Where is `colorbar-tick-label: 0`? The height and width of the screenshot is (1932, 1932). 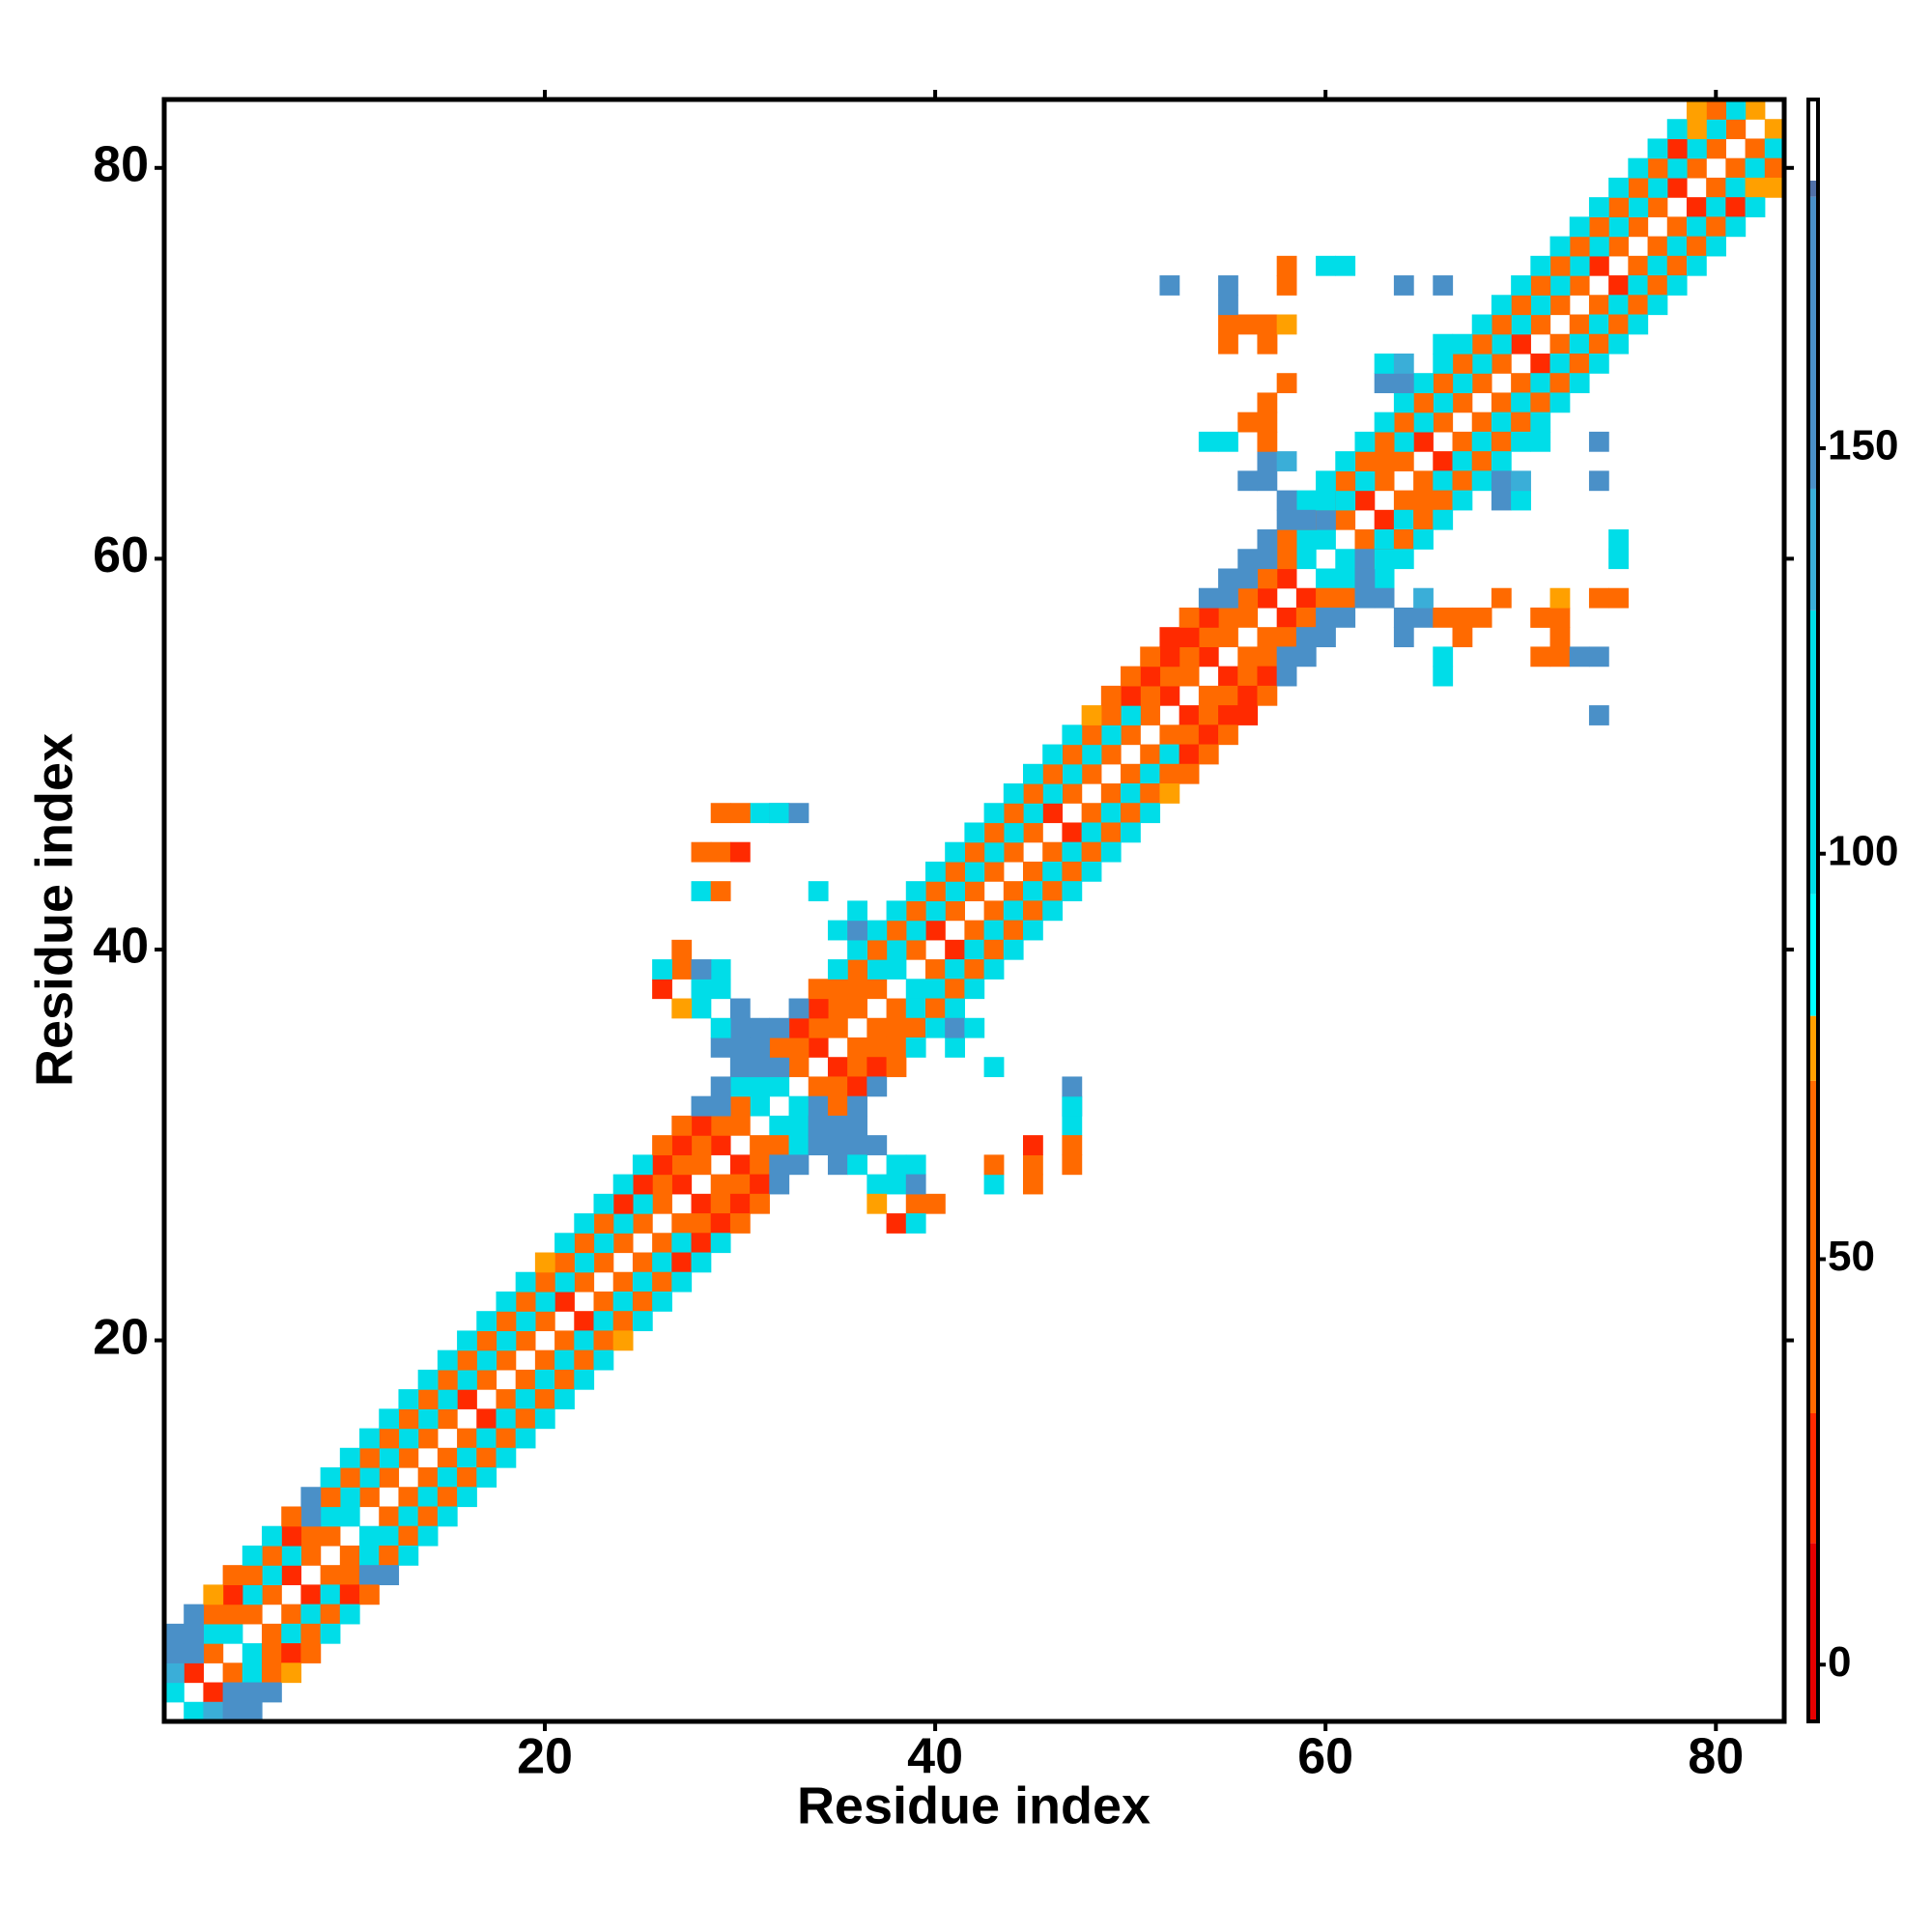 colorbar-tick-label: 0 is located at coordinates (1839, 1662).